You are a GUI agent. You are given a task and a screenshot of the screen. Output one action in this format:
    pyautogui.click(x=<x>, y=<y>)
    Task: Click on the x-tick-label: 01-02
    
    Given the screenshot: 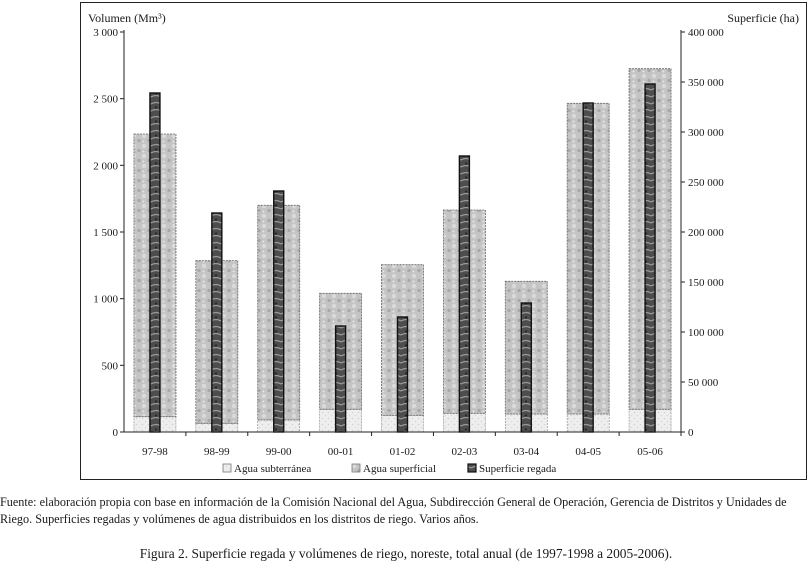 What is the action you would take?
    pyautogui.click(x=403, y=452)
    